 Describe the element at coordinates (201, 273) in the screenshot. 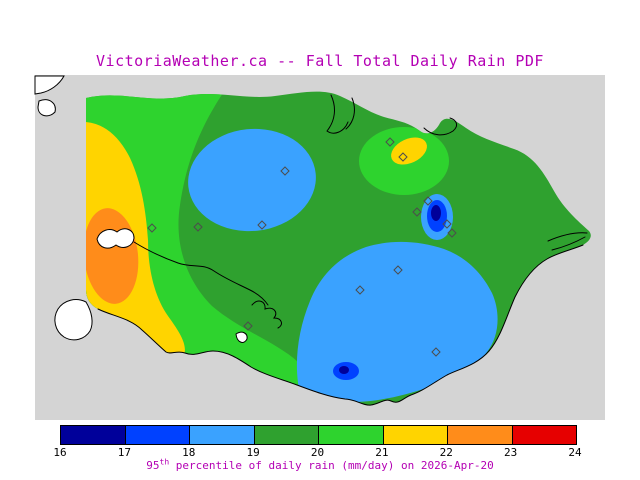

I see `sooke-inlet-coastline` at that location.